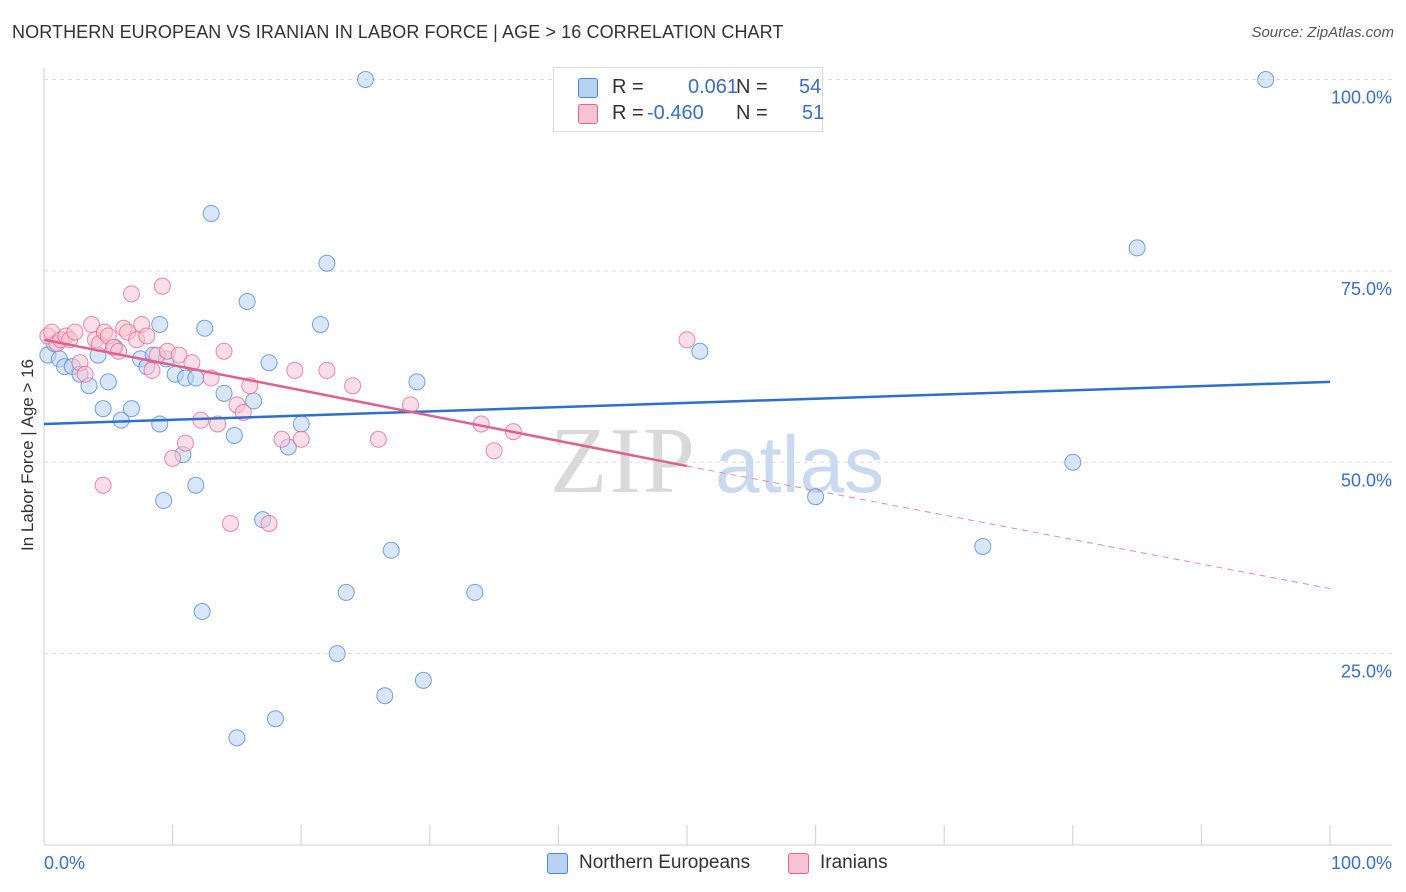 This screenshot has width=1406, height=892. I want to click on series-iranians, so click(367, 404).